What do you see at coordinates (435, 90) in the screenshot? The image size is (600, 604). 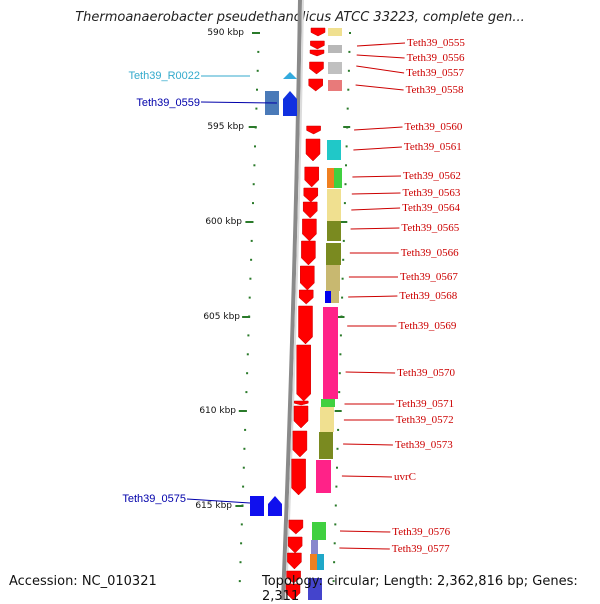 I see `gene-label-right: Teth39_0558` at bounding box center [435, 90].